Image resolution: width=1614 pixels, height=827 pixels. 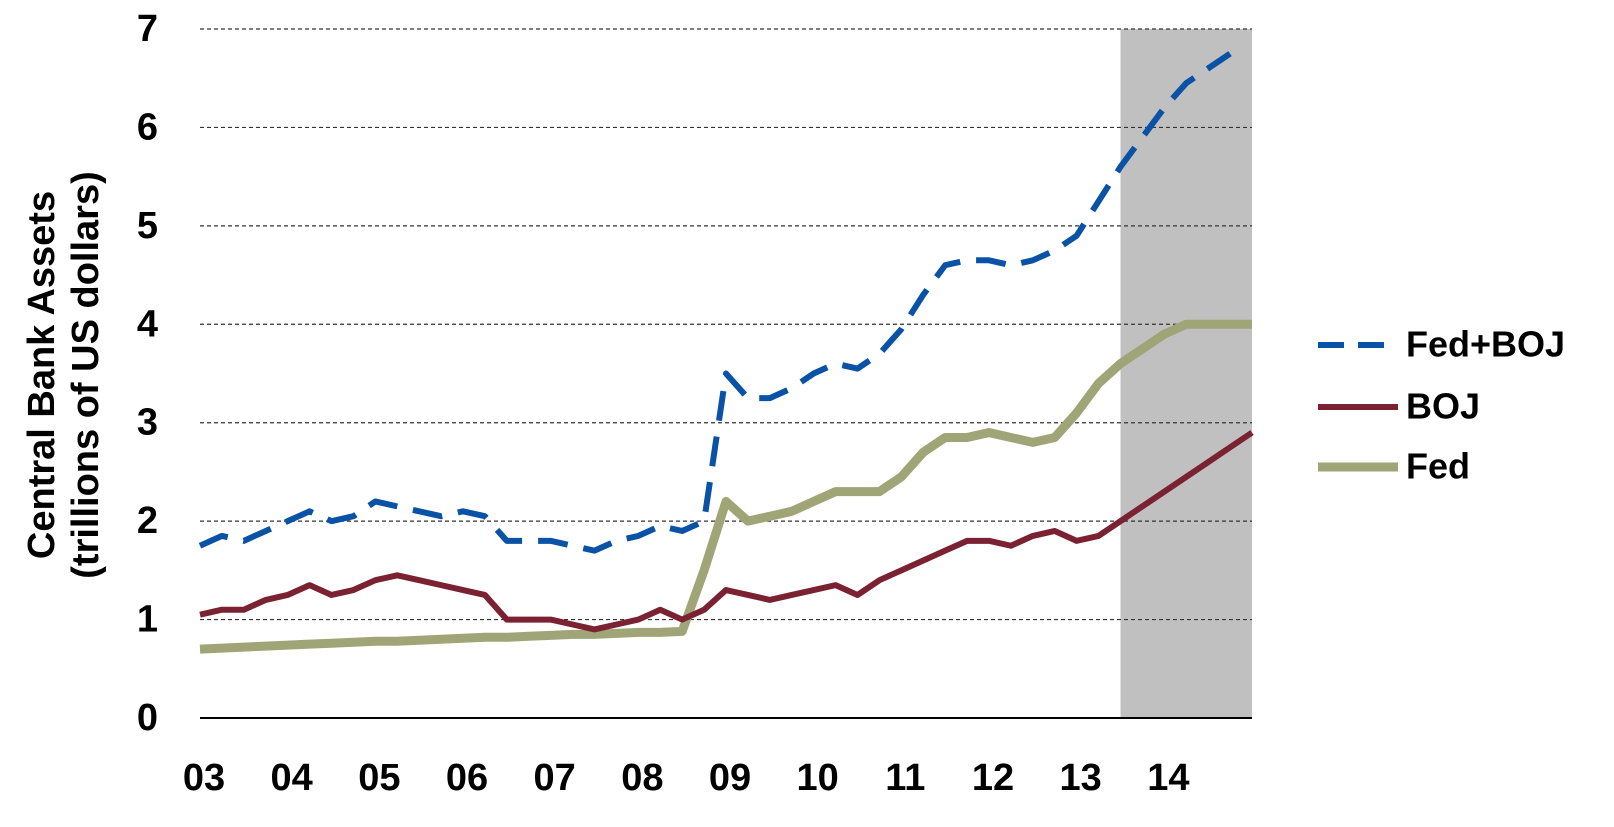 I want to click on x-tick-label: 07, so click(x=555, y=778).